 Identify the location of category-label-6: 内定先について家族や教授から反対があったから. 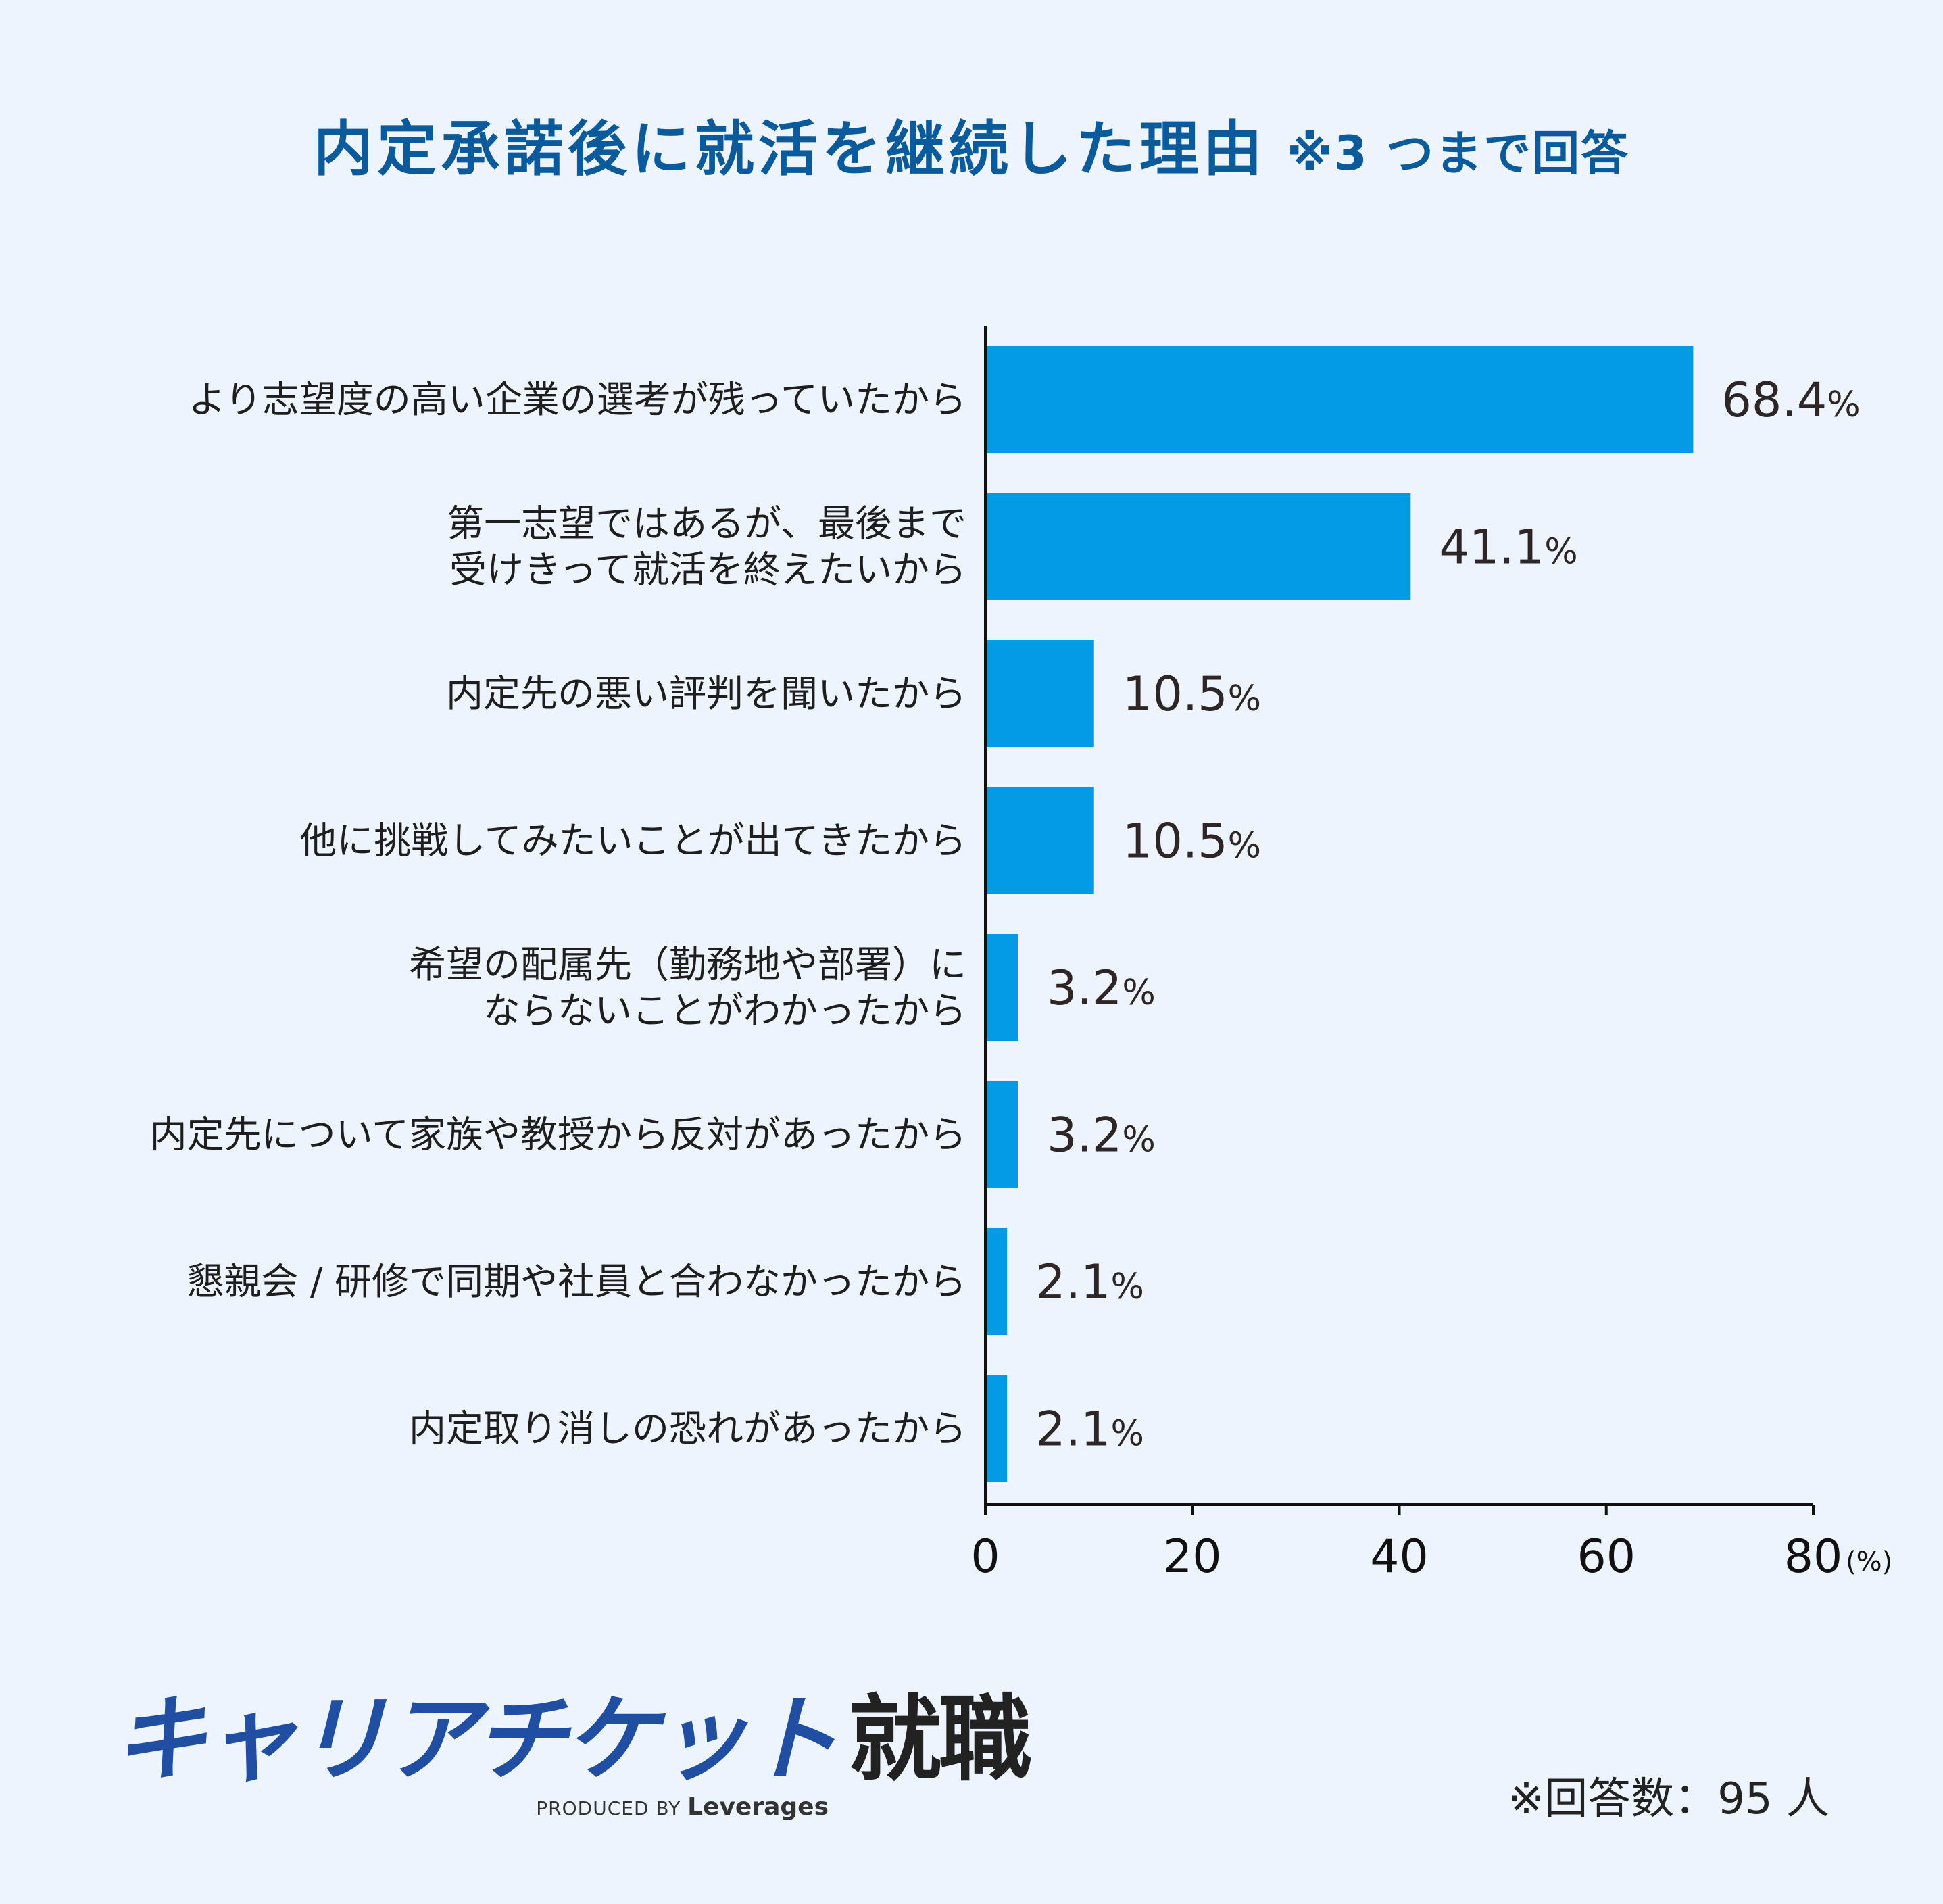
(558, 1134).